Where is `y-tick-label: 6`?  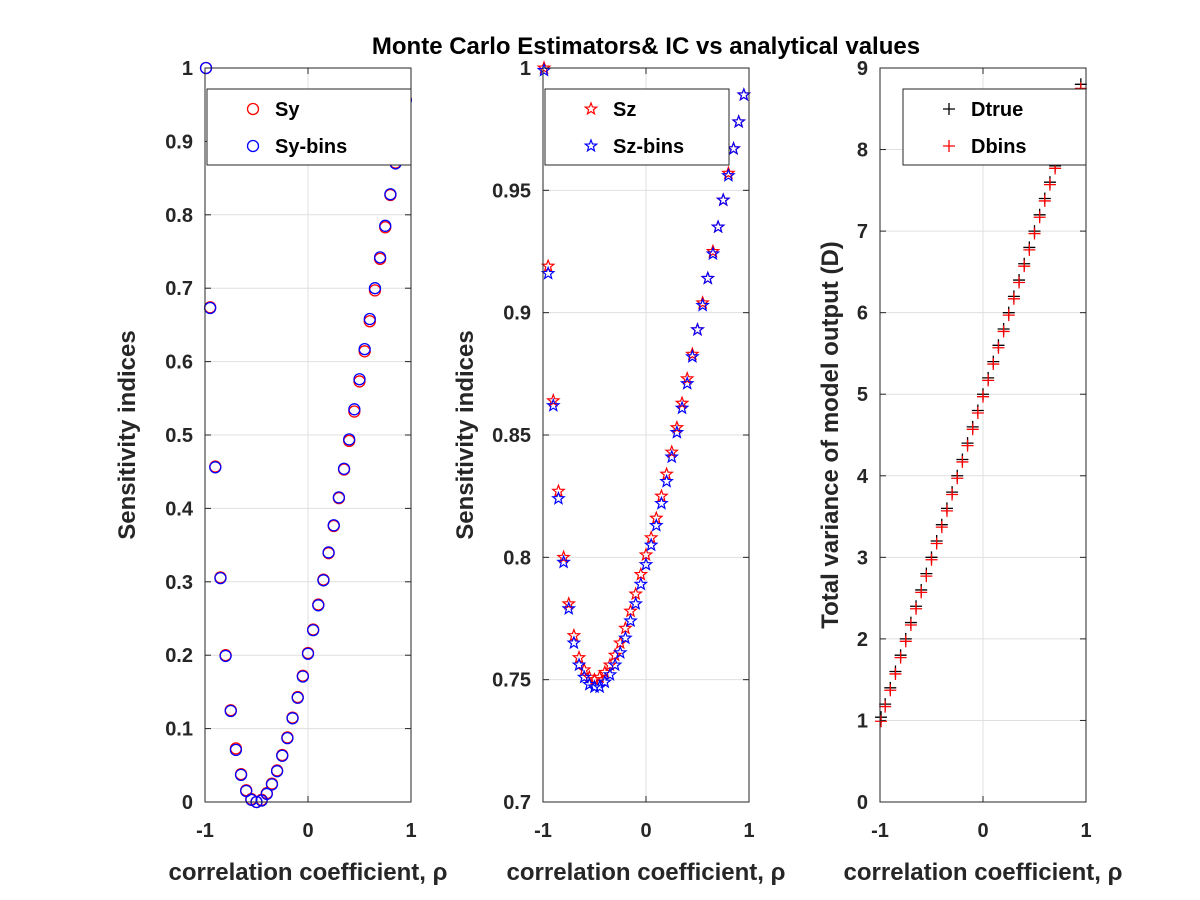
y-tick-label: 6 is located at coordinates (862, 314).